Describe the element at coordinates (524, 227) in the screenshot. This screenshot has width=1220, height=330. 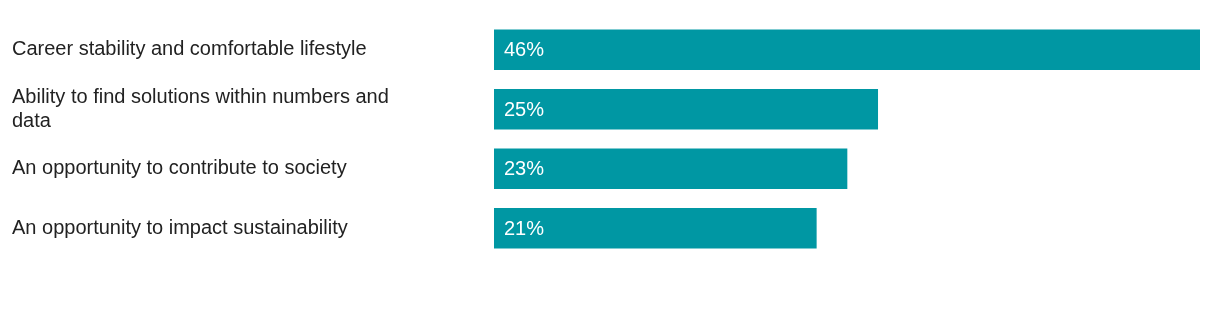
I see `data-label: 21%` at that location.